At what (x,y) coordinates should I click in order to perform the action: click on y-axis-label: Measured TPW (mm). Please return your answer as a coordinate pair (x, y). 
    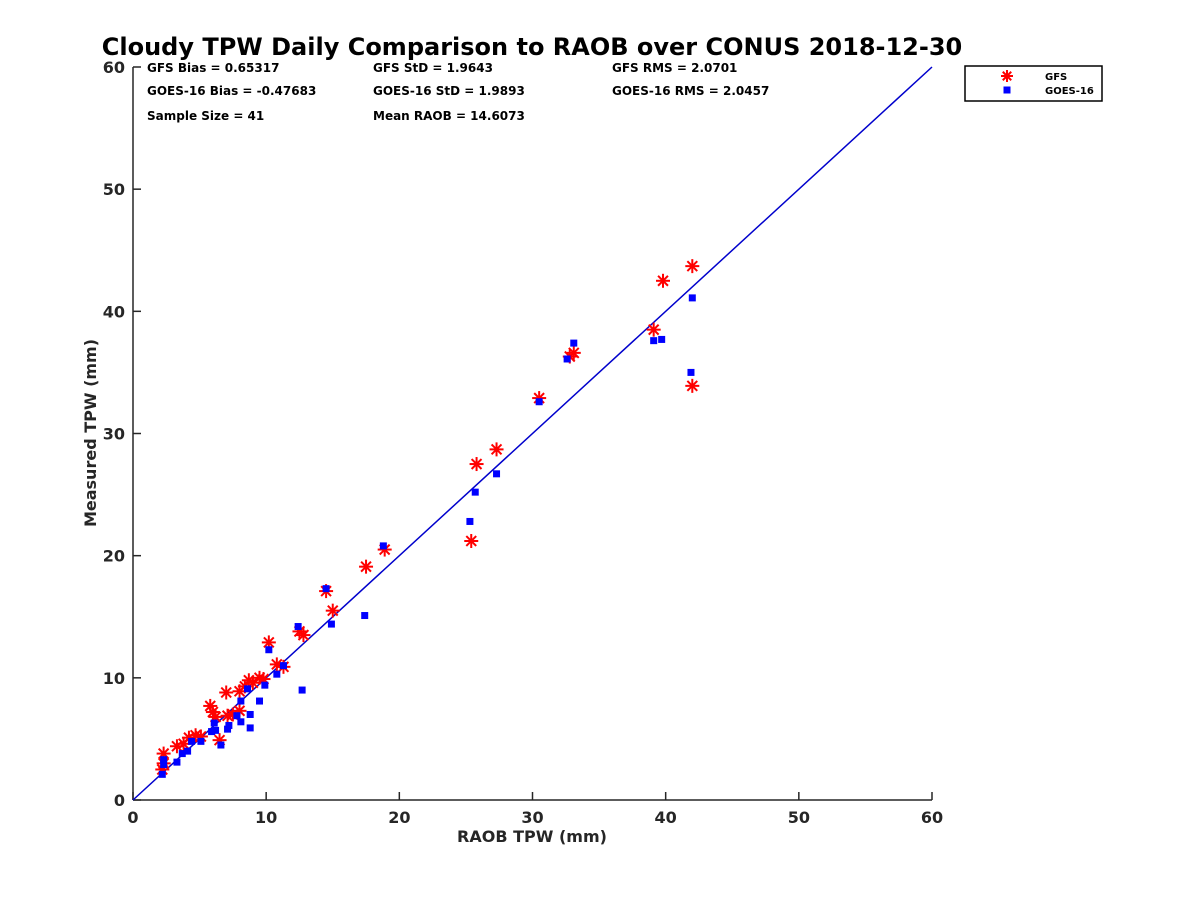
    Looking at the image, I should click on (90, 433).